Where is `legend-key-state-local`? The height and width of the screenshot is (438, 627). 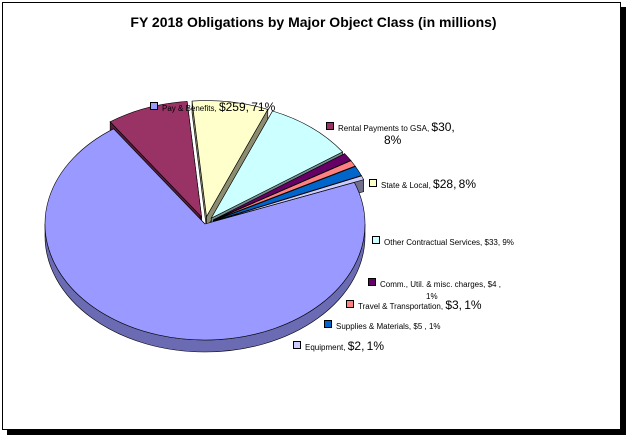
legend-key-state-local is located at coordinates (373, 183).